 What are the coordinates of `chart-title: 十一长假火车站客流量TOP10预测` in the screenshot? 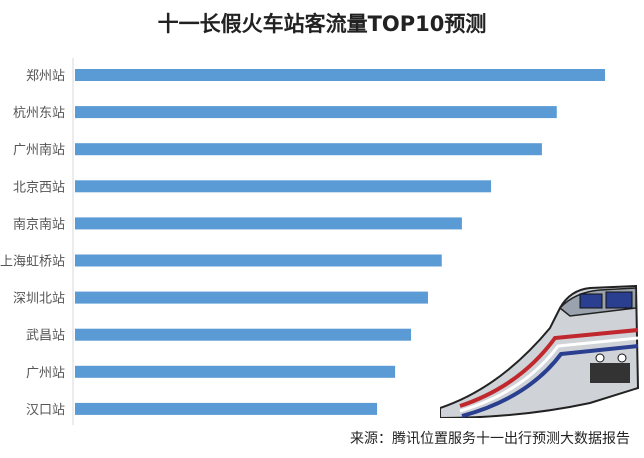 It's located at (322, 24).